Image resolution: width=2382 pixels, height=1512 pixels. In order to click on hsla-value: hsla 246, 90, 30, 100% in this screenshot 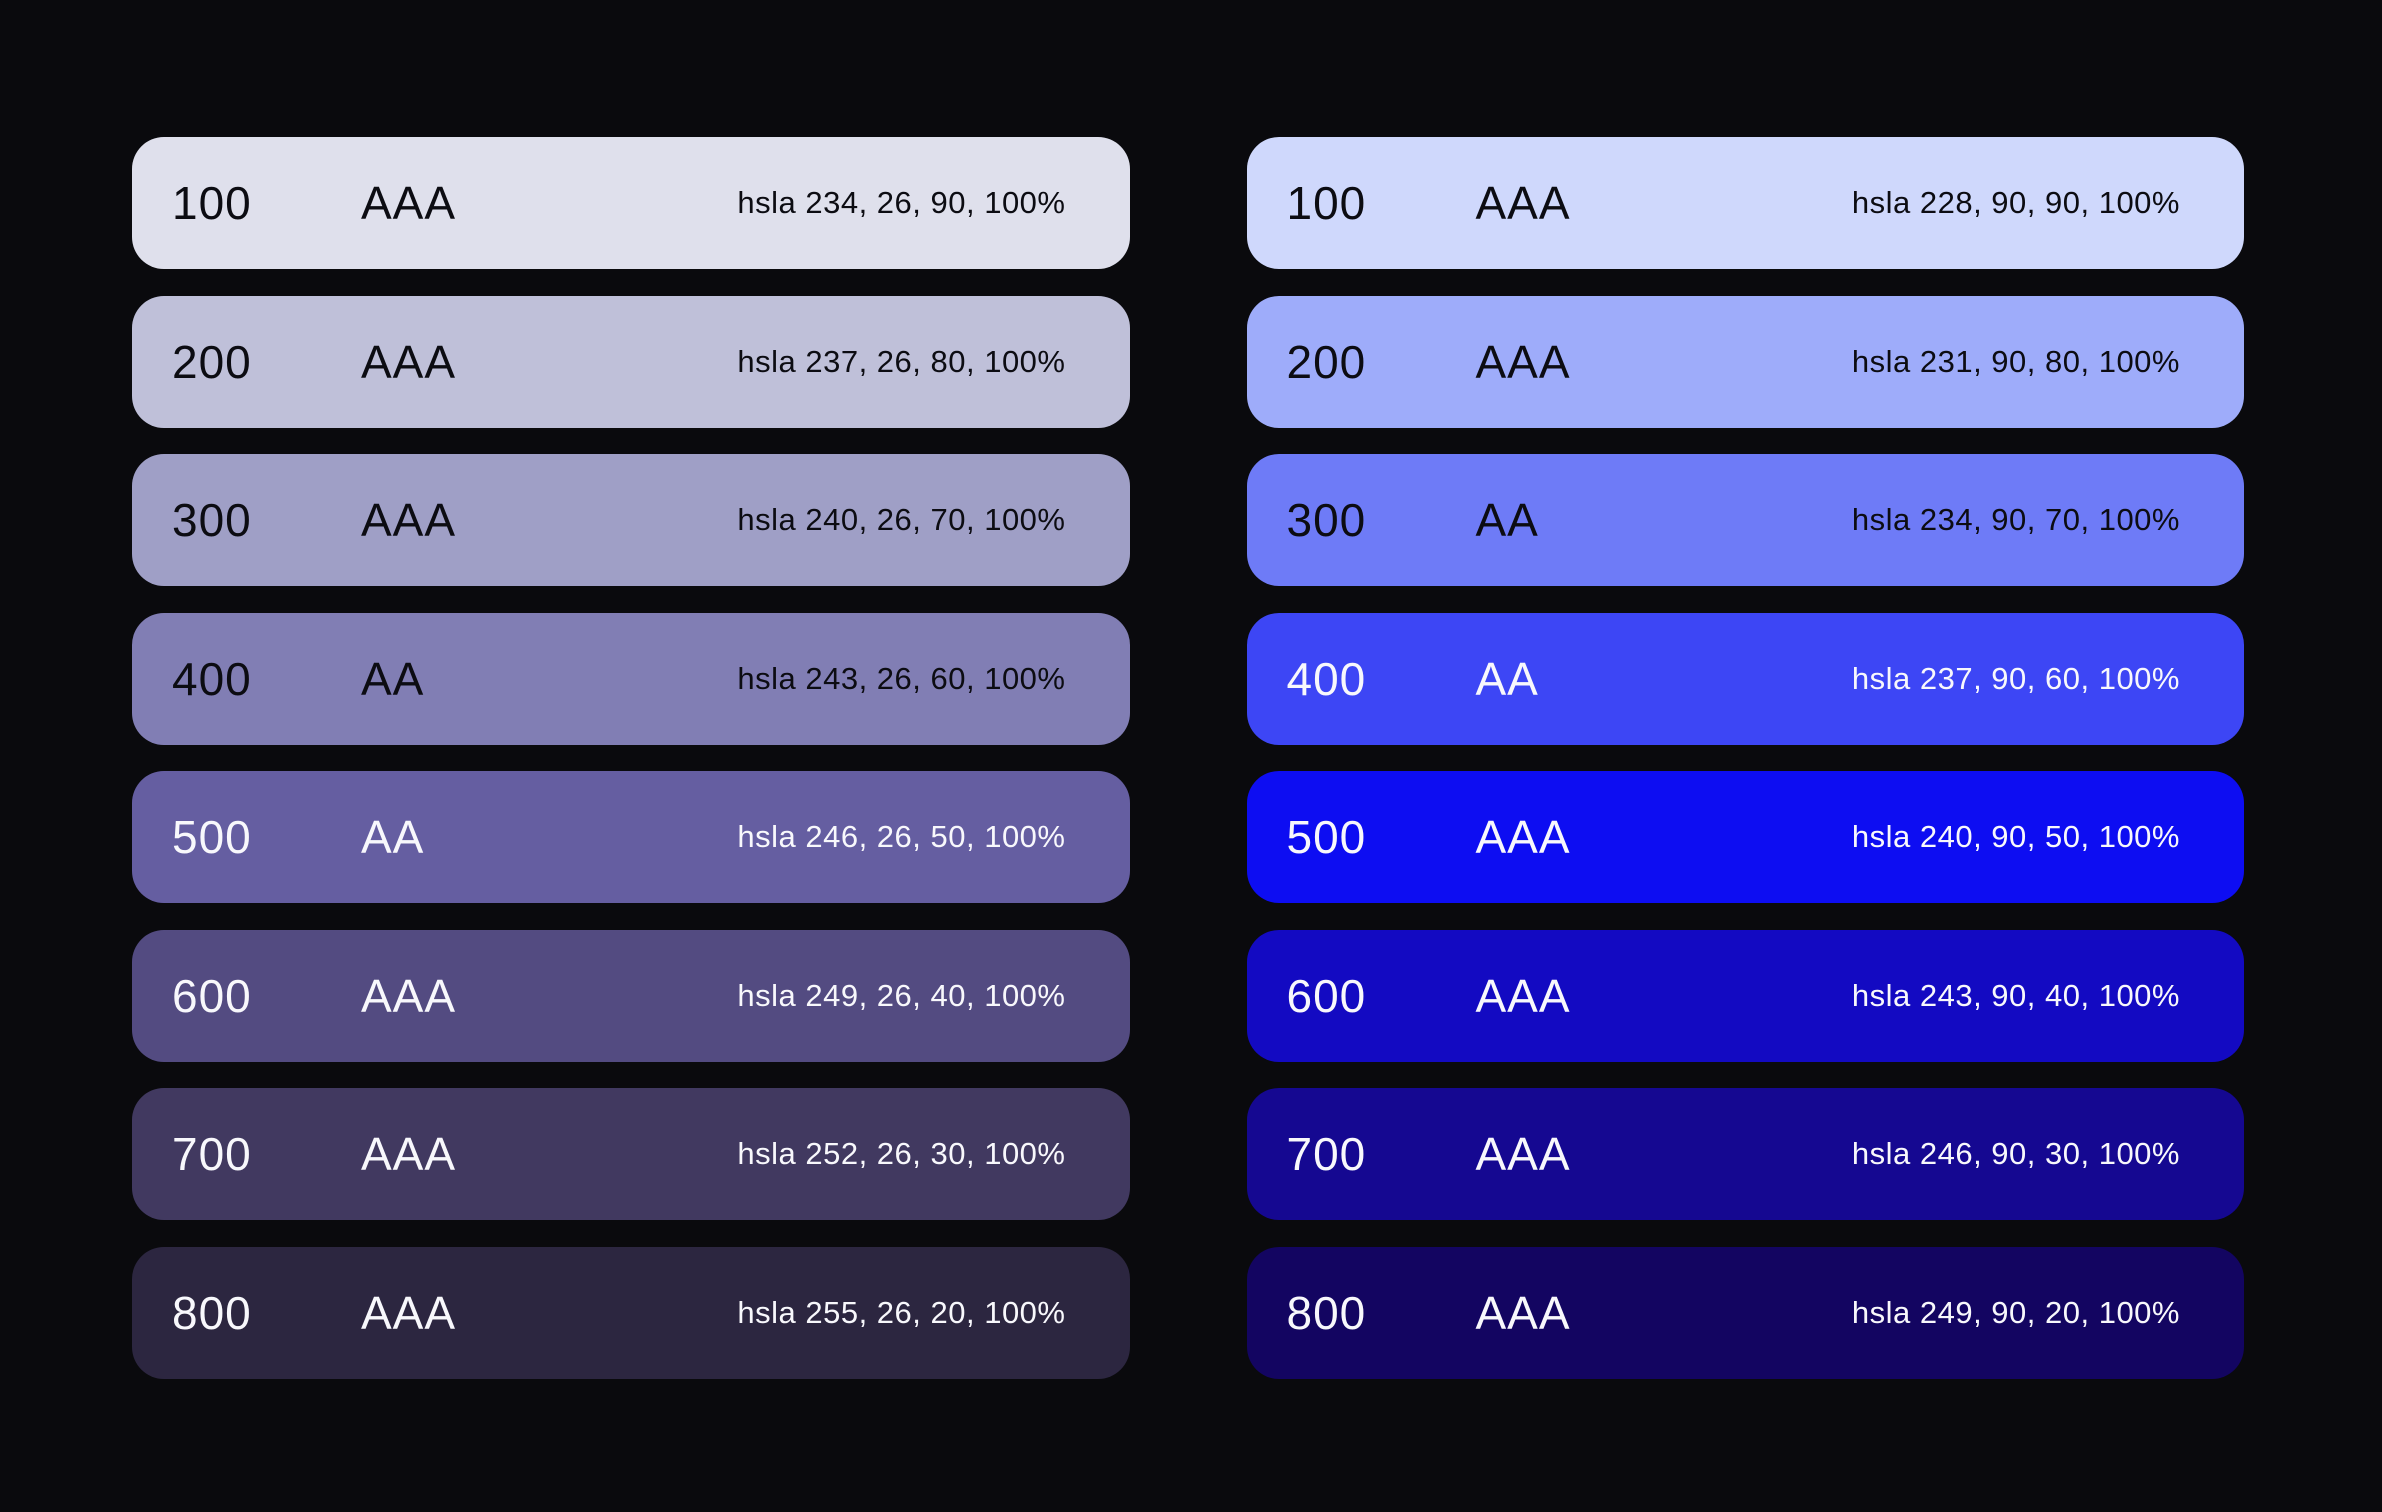, I will do `click(2015, 1154)`.